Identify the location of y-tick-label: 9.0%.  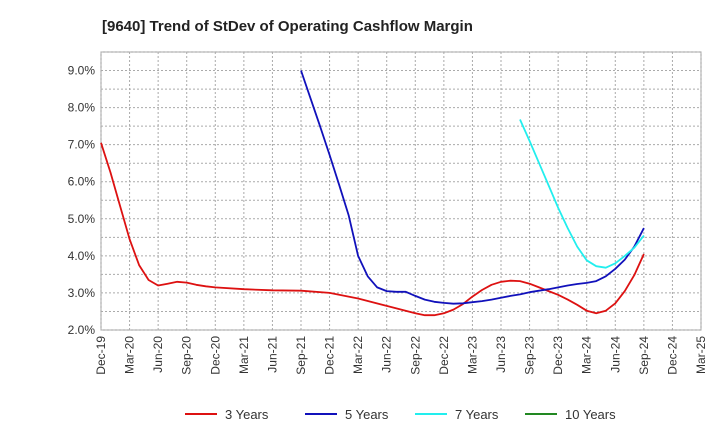
(82, 71).